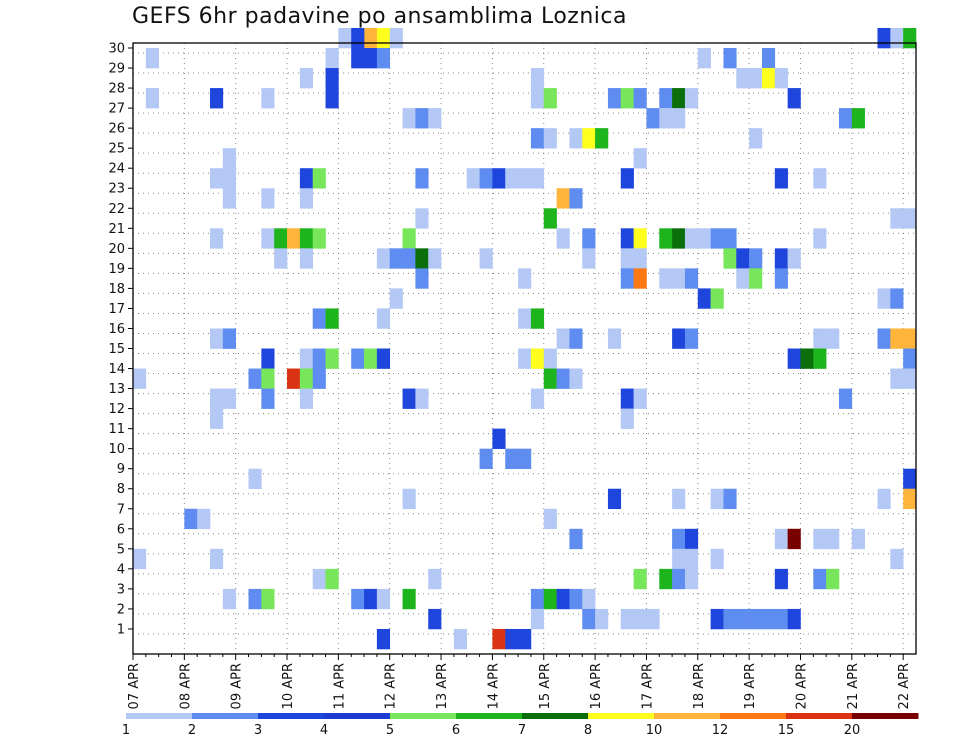  What do you see at coordinates (596, 686) in the screenshot?
I see `x-tick-label: 16 APR` at bounding box center [596, 686].